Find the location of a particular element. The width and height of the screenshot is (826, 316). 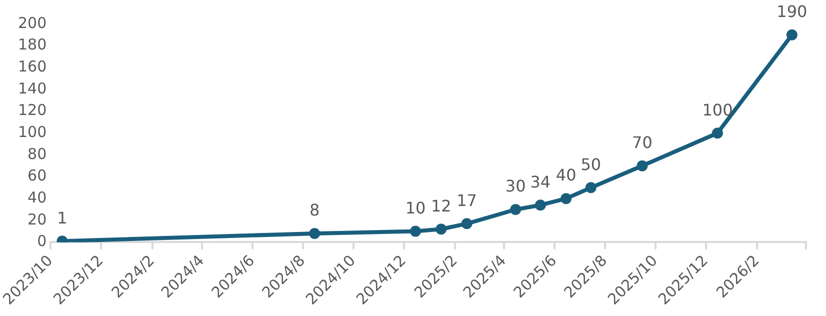

y-tick-label: 160 is located at coordinates (32, 67).